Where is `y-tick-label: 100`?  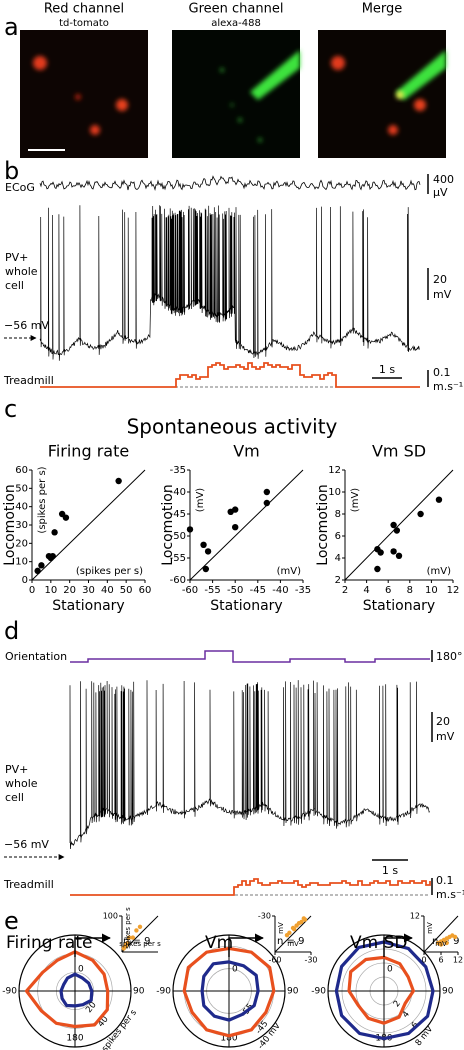 y-tick-label: 100 is located at coordinates (110, 916).